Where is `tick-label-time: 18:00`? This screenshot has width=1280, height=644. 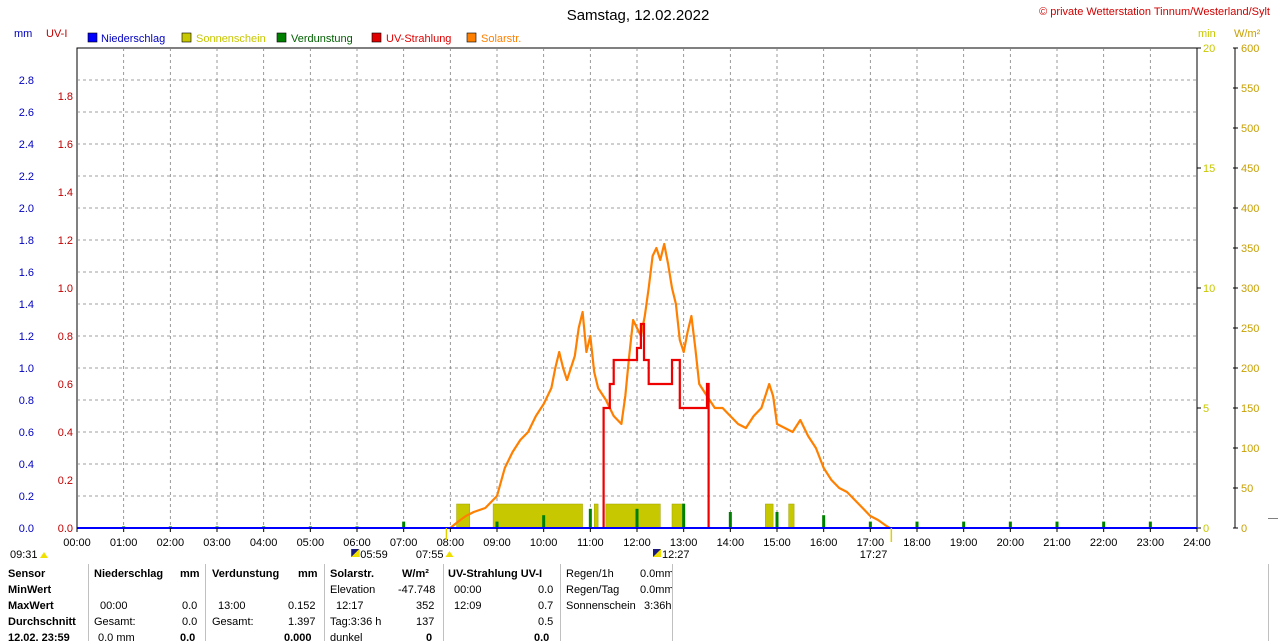 tick-label-time: 18:00 is located at coordinates (917, 543).